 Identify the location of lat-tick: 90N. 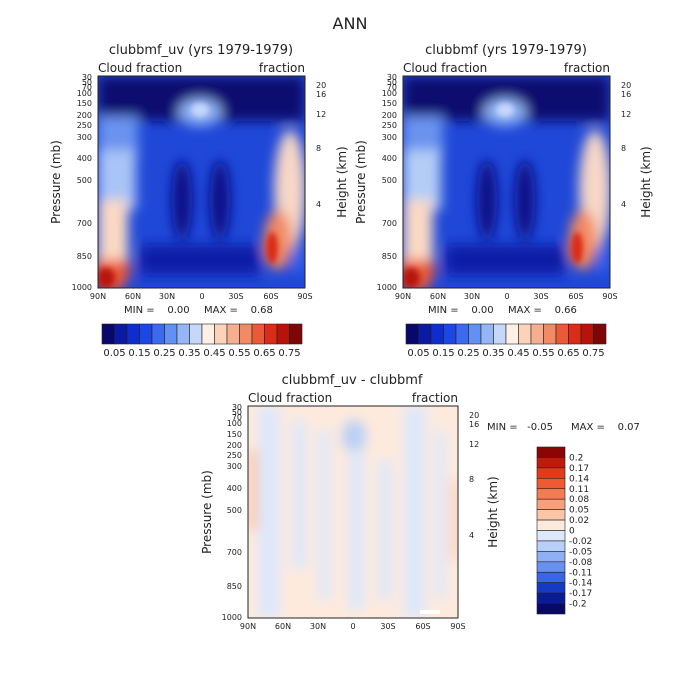
(403, 296).